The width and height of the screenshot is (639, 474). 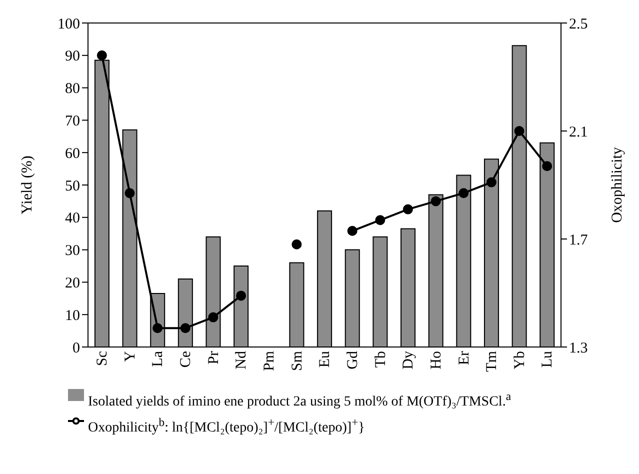 What do you see at coordinates (72, 56) in the screenshot?
I see `y-tick-label: 90` at bounding box center [72, 56].